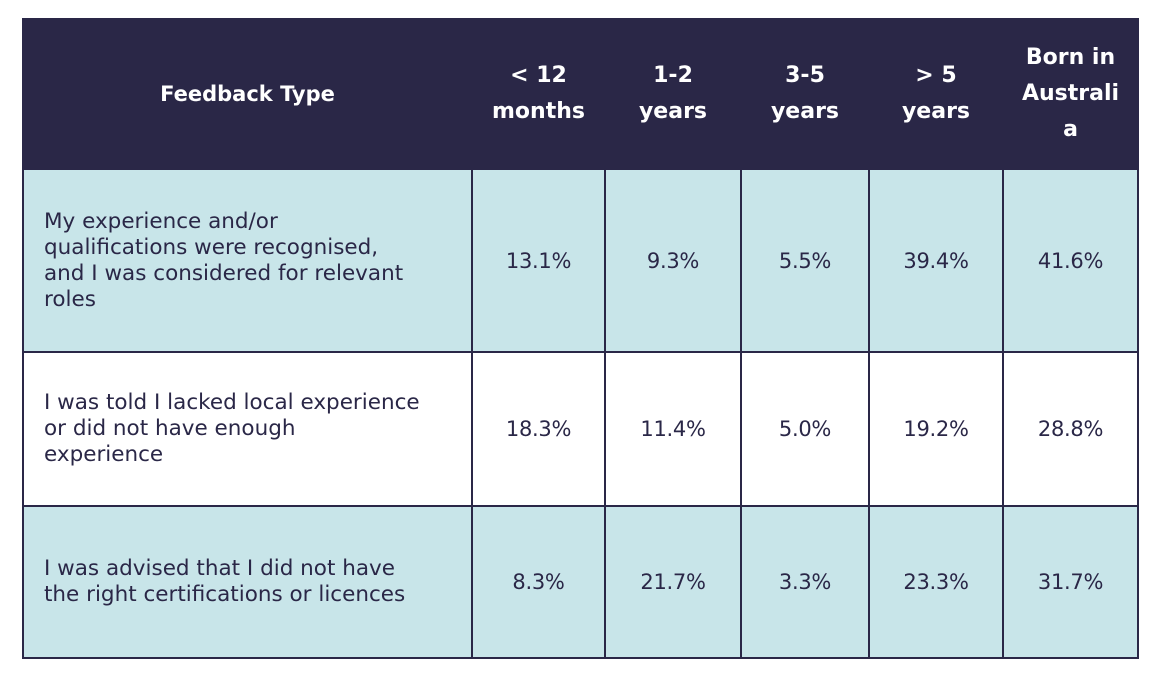 The width and height of the screenshot is (1158, 676). I want to click on row-label-line: I was advised that I did not have, so click(219, 568).